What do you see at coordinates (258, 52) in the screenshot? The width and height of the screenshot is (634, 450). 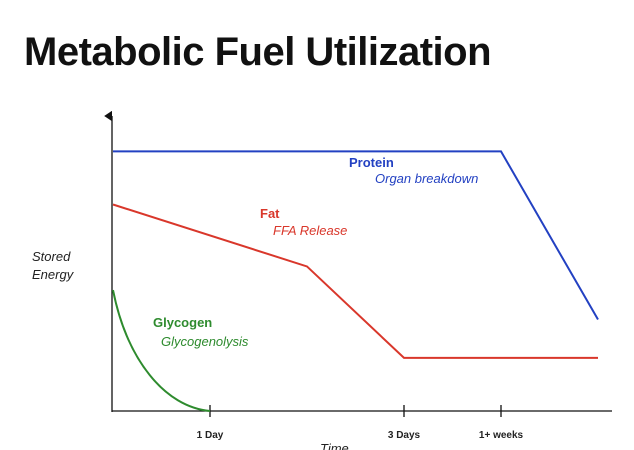 I see `chart-title: Metabolic Fuel Utilization` at bounding box center [258, 52].